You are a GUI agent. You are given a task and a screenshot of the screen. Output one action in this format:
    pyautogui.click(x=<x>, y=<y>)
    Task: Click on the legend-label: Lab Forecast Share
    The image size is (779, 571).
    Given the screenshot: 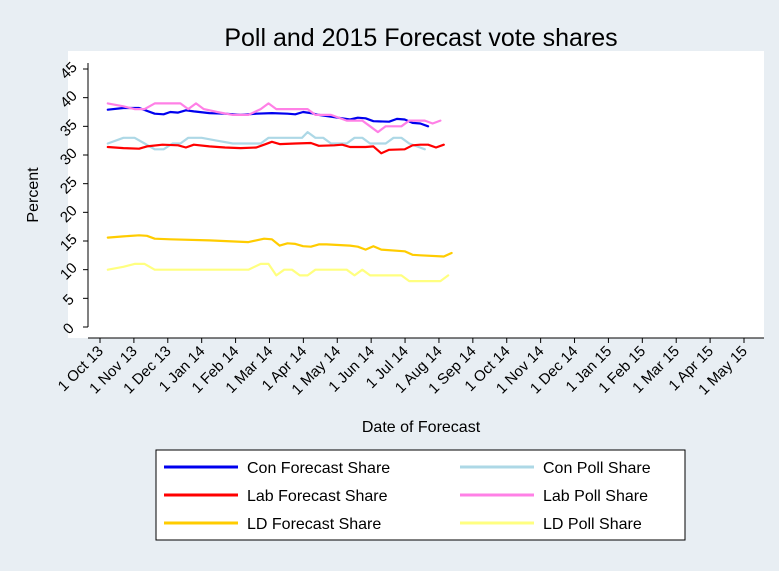 What is the action you would take?
    pyautogui.click(x=317, y=496)
    